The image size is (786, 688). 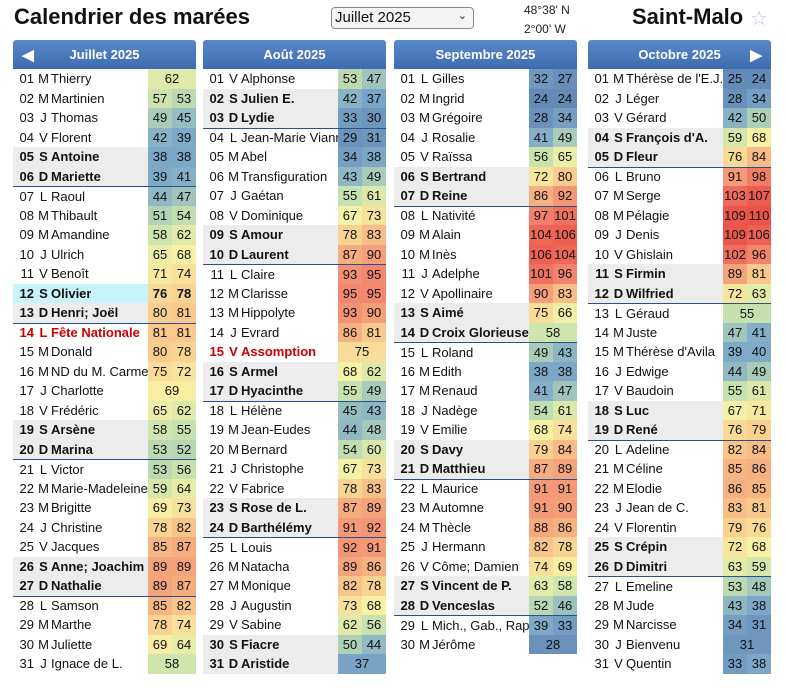 What do you see at coordinates (679, 508) in the screenshot?
I see `day-row: 23 J Jean de C. 83 81` at bounding box center [679, 508].